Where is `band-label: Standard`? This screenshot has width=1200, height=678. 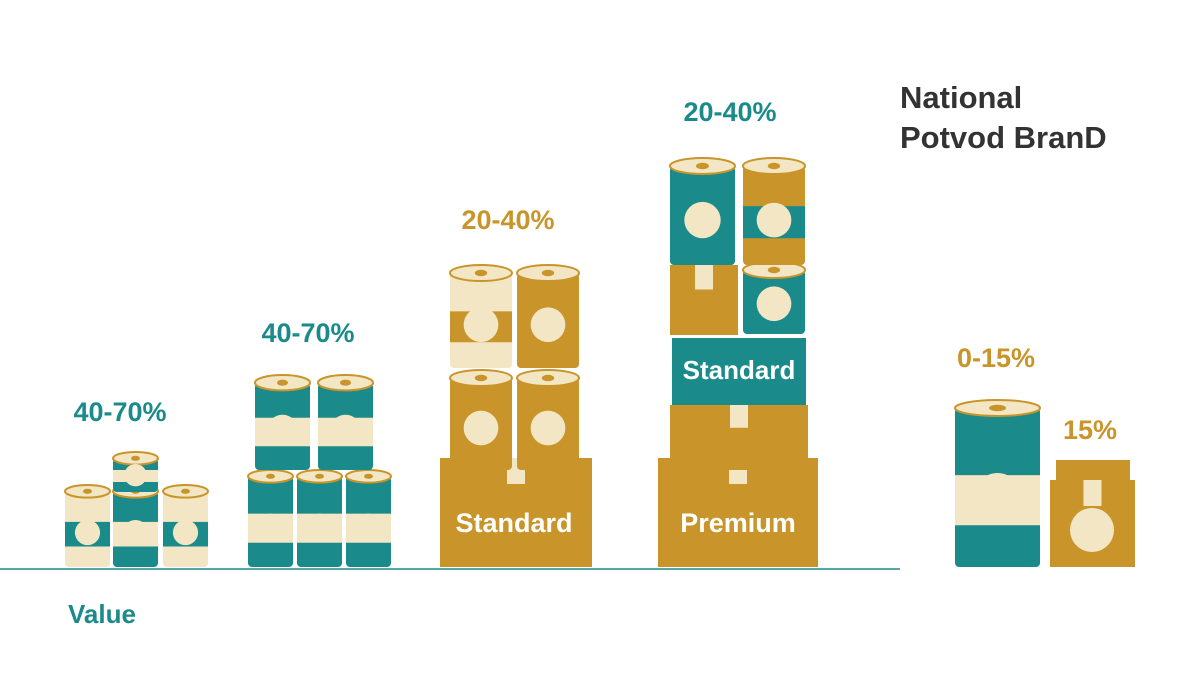 band-label: Standard is located at coordinates (739, 370).